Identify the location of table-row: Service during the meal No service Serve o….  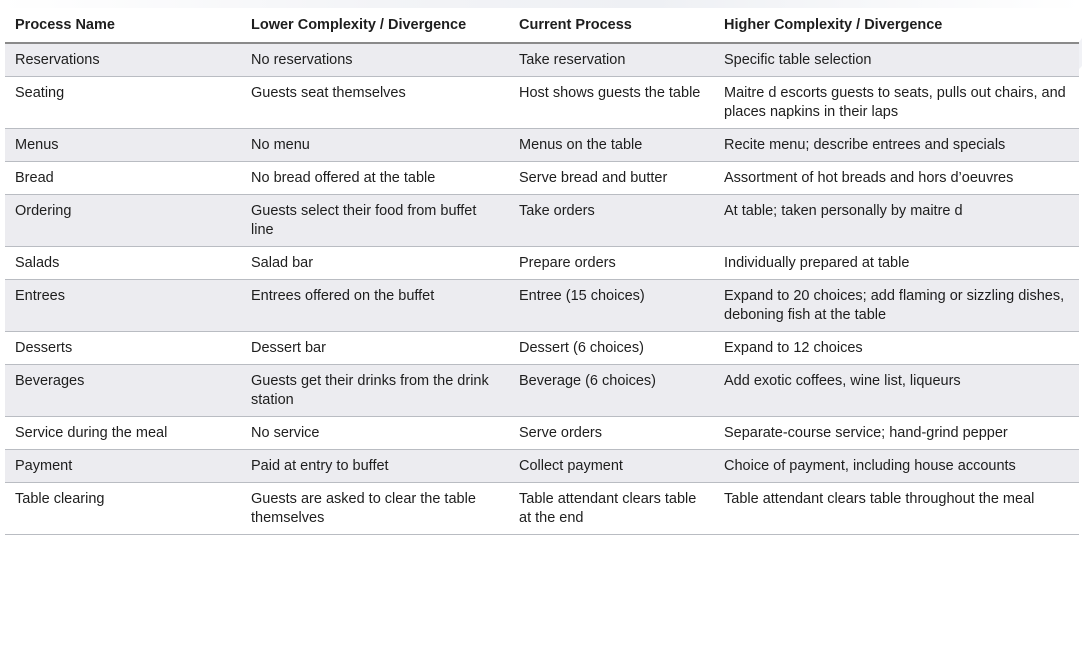
(542, 433).